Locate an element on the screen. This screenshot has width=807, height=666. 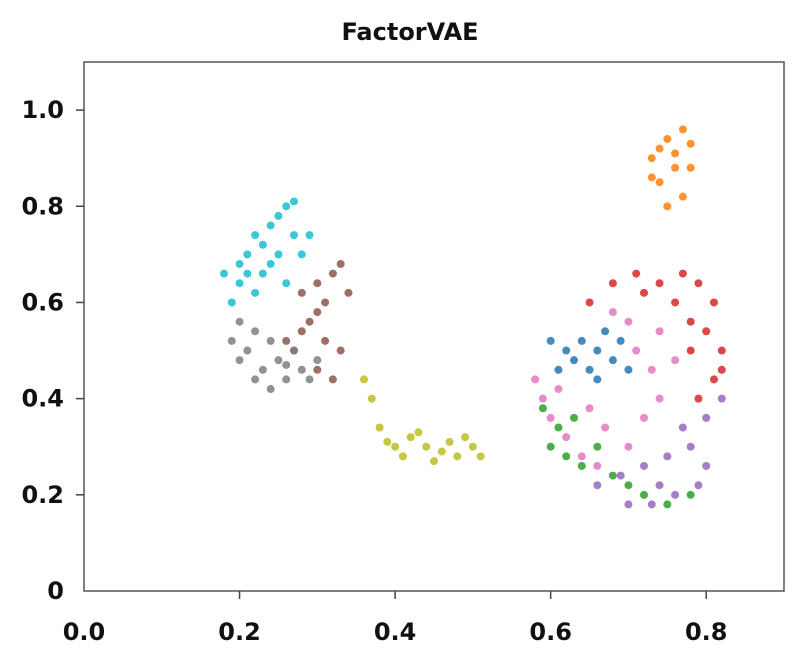
y-tick-label: 0.8 is located at coordinates (42, 206).